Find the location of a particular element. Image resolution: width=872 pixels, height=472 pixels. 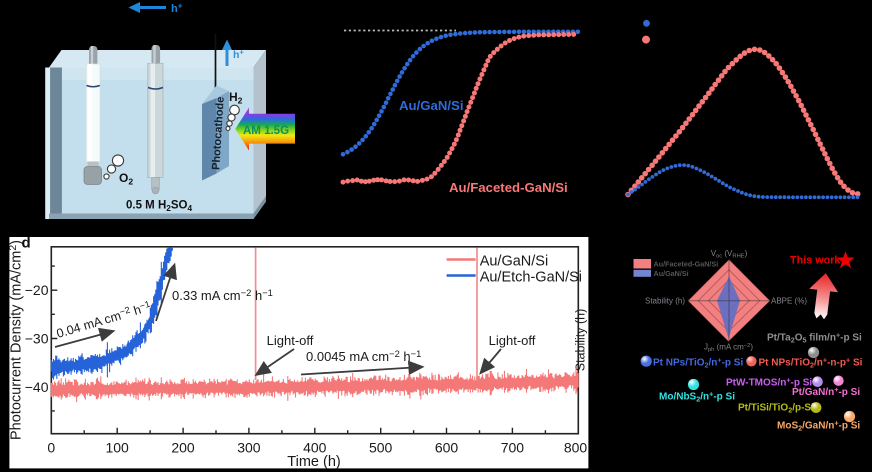

svg-text: 500 is located at coordinates (381, 448).